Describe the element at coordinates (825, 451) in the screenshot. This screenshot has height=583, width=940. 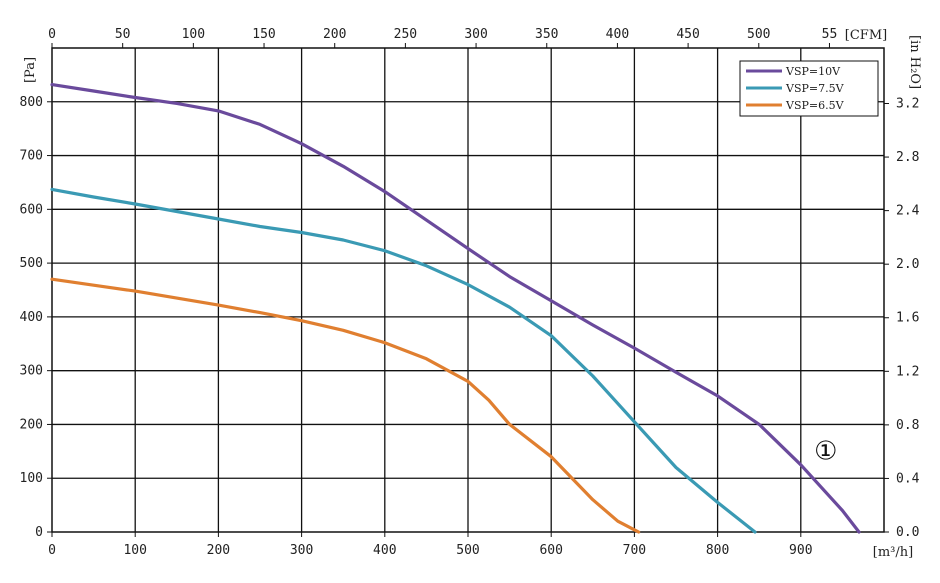
I see `curve-annotation-marker: ①` at that location.